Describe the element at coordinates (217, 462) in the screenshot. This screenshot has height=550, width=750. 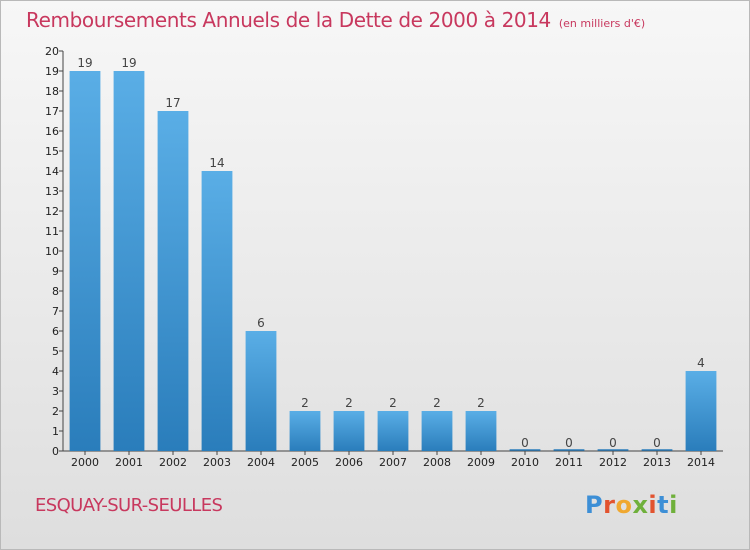
I see `x-tick-label: 2003` at that location.